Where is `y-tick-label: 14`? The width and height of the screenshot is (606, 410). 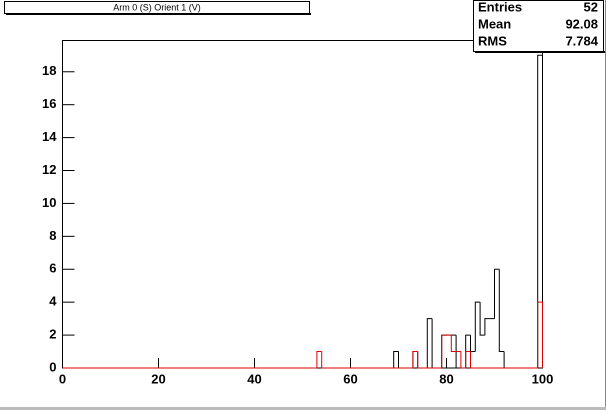
y-tick-label: 14 is located at coordinates (49, 136).